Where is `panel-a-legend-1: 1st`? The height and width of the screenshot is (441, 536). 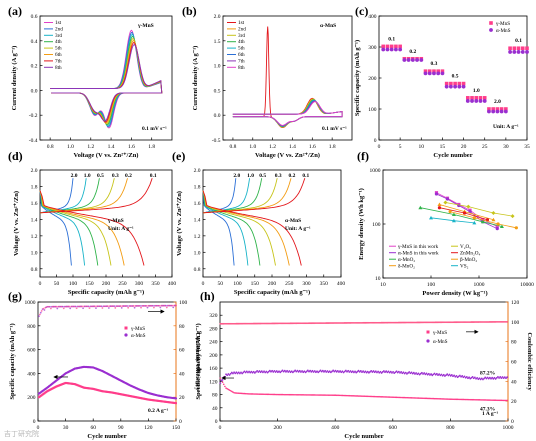
panel-a-legend-1: 1st is located at coordinates (58, 23).